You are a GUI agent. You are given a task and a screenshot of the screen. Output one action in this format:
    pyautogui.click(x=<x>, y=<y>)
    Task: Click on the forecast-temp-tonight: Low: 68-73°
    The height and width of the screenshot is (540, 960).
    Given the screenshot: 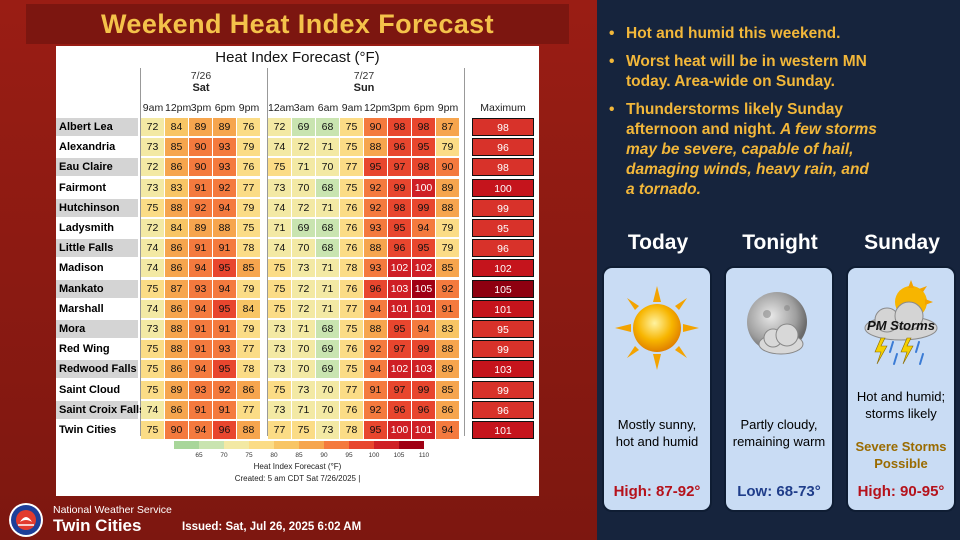 What is the action you would take?
    pyautogui.click(x=779, y=491)
    